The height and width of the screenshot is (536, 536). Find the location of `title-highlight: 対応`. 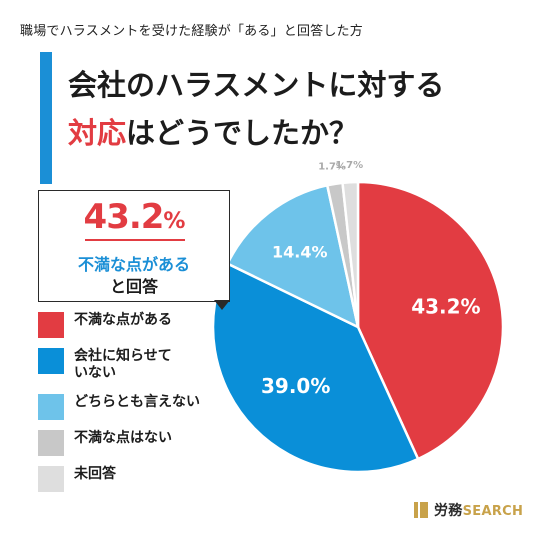

title-highlight: 対応 is located at coordinates (97, 133).